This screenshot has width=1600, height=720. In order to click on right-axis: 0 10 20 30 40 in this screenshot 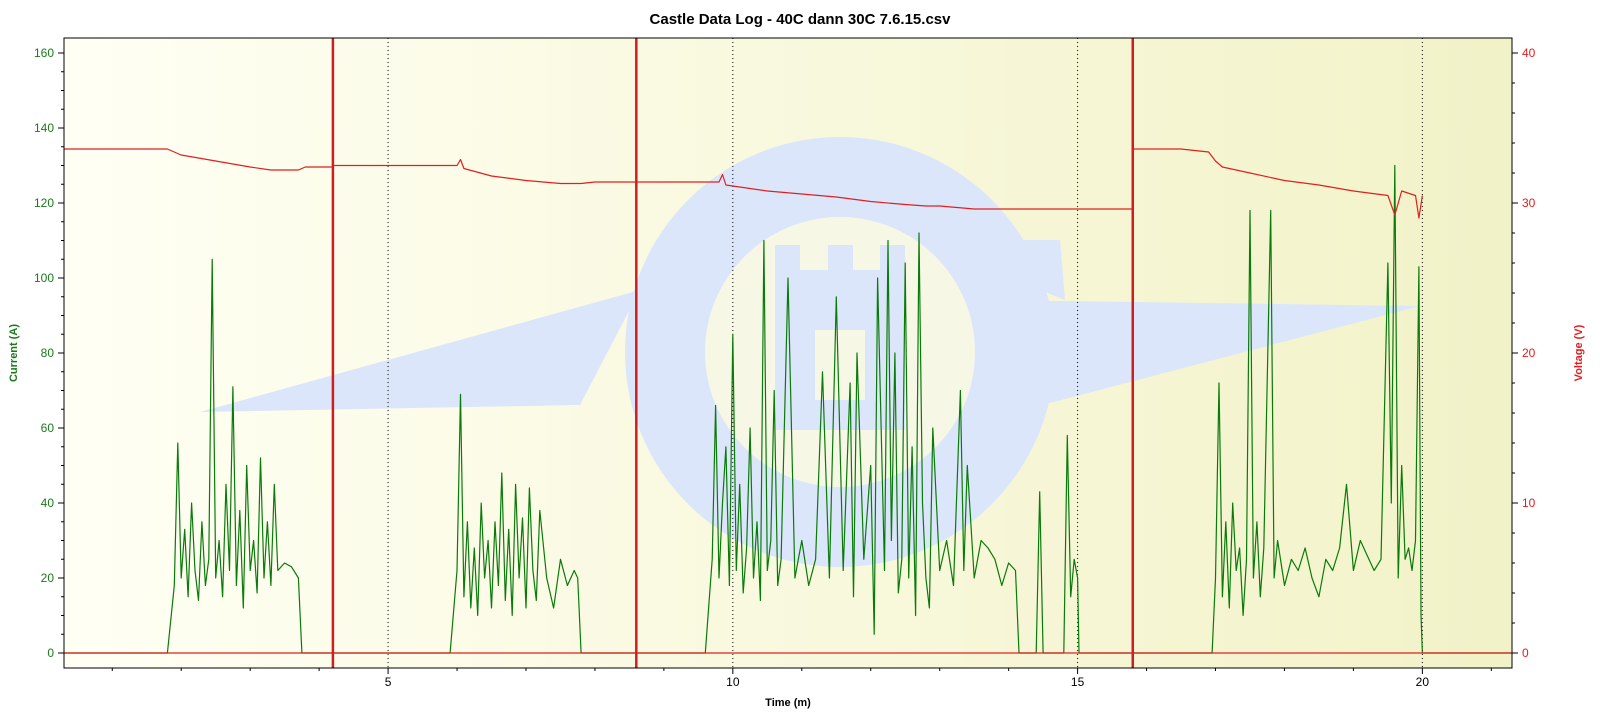, I will do `click(1524, 353)`.